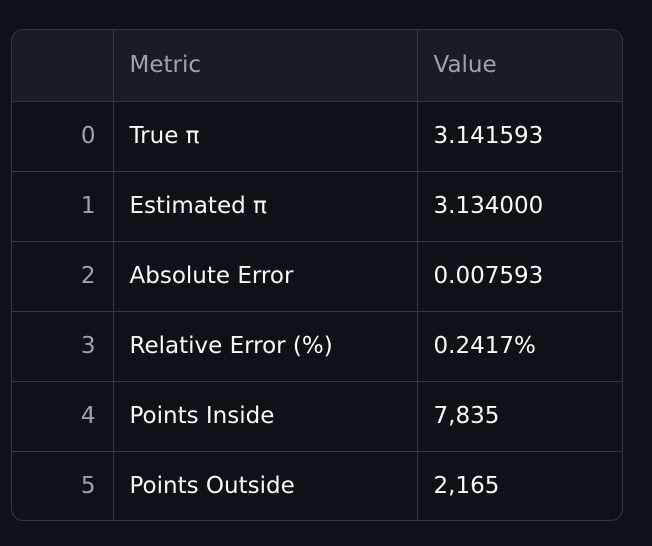  I want to click on value-cell: 0.2417%, so click(519, 346).